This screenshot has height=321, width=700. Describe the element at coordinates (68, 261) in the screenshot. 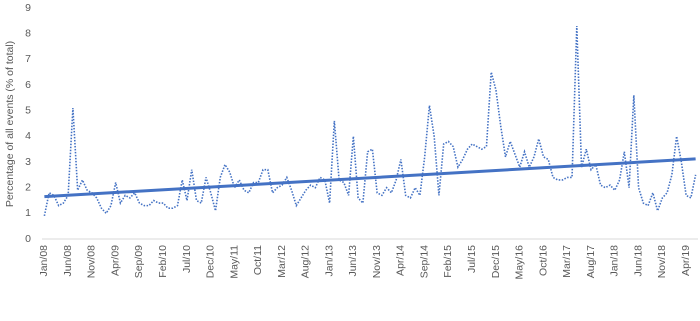

I see `x-tick-label: Jun/08` at that location.